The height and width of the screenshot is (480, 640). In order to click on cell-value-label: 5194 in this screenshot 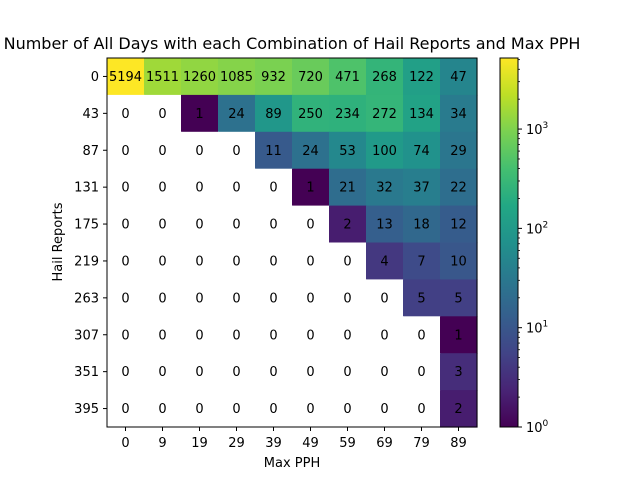, I will do `click(125, 77)`.